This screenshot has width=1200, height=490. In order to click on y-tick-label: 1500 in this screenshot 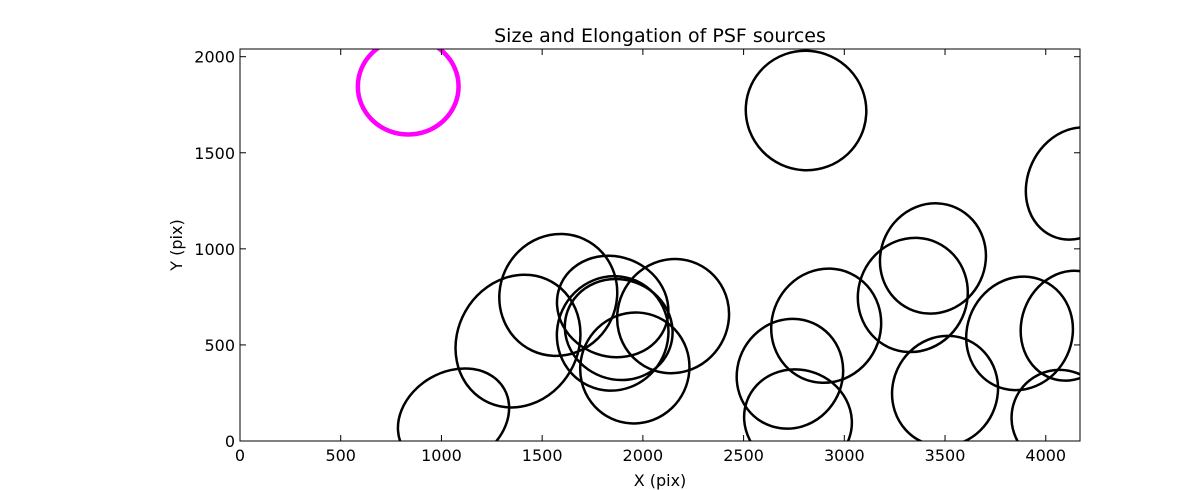, I will do `click(214, 153)`.